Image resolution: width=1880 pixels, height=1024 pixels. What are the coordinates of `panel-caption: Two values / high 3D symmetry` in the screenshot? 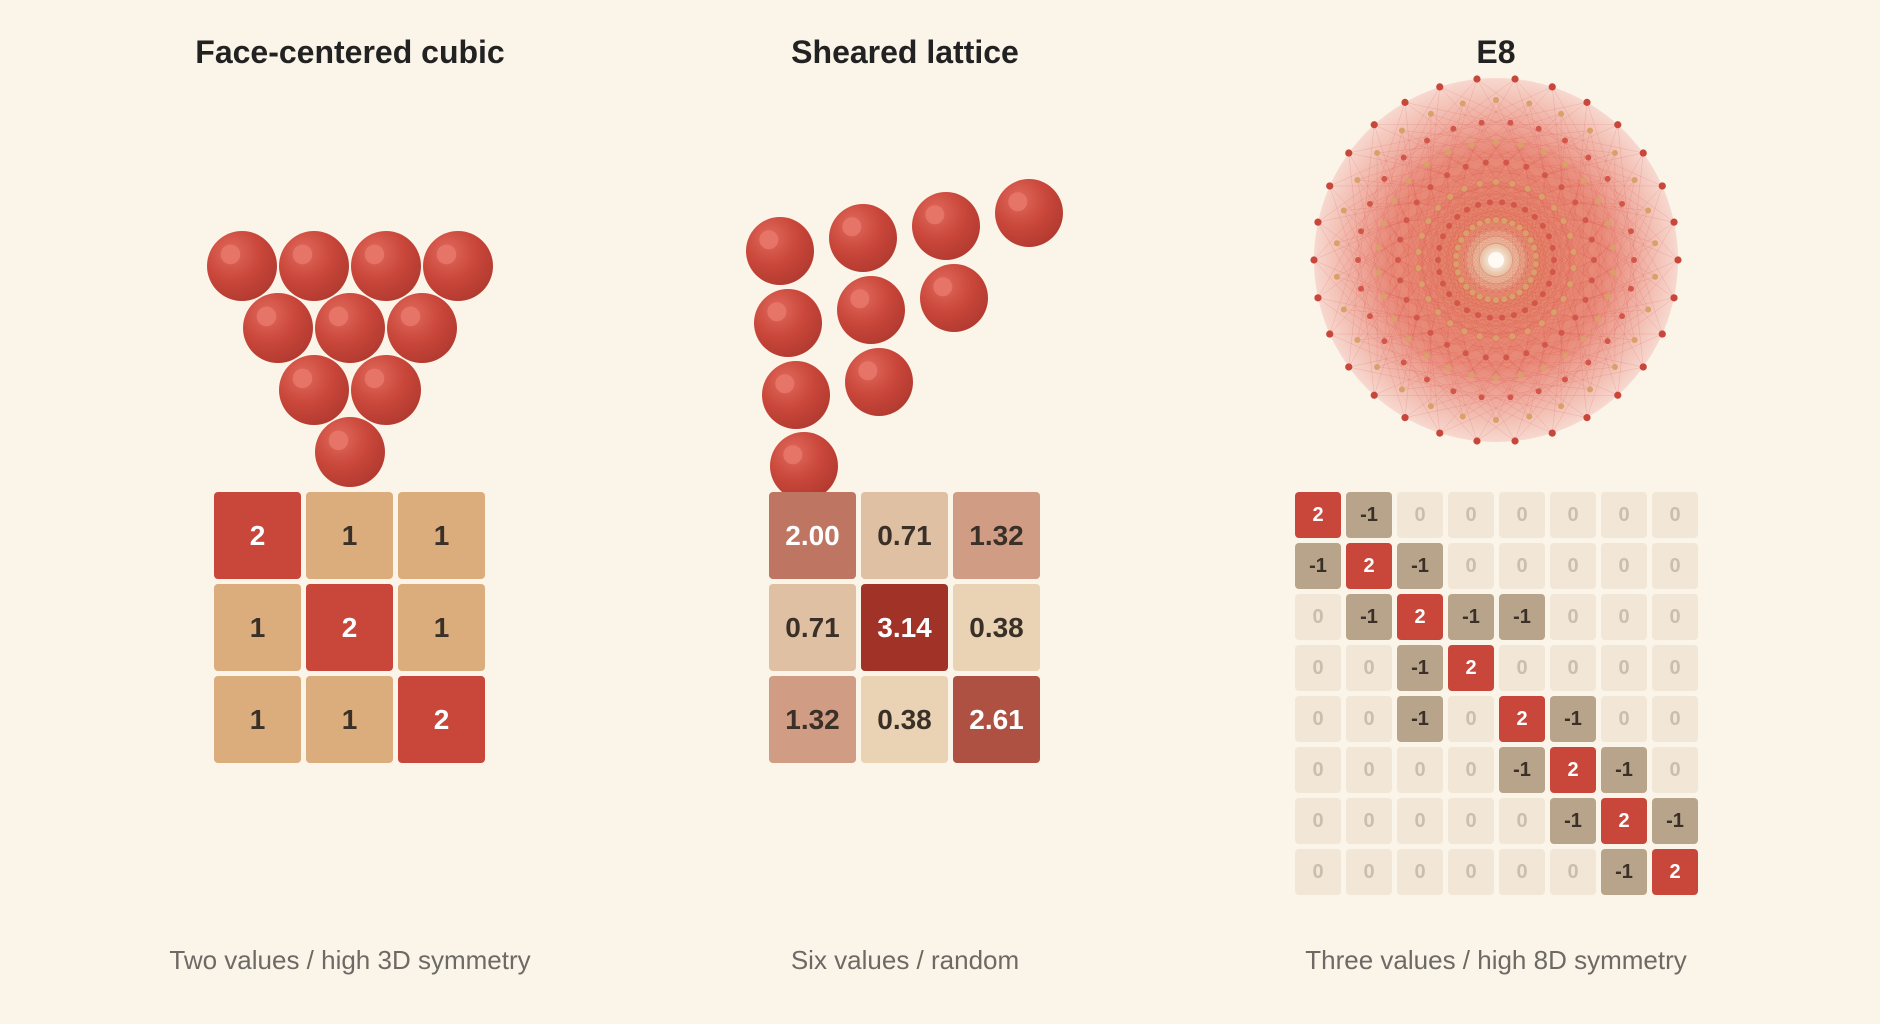 It's located at (350, 960).